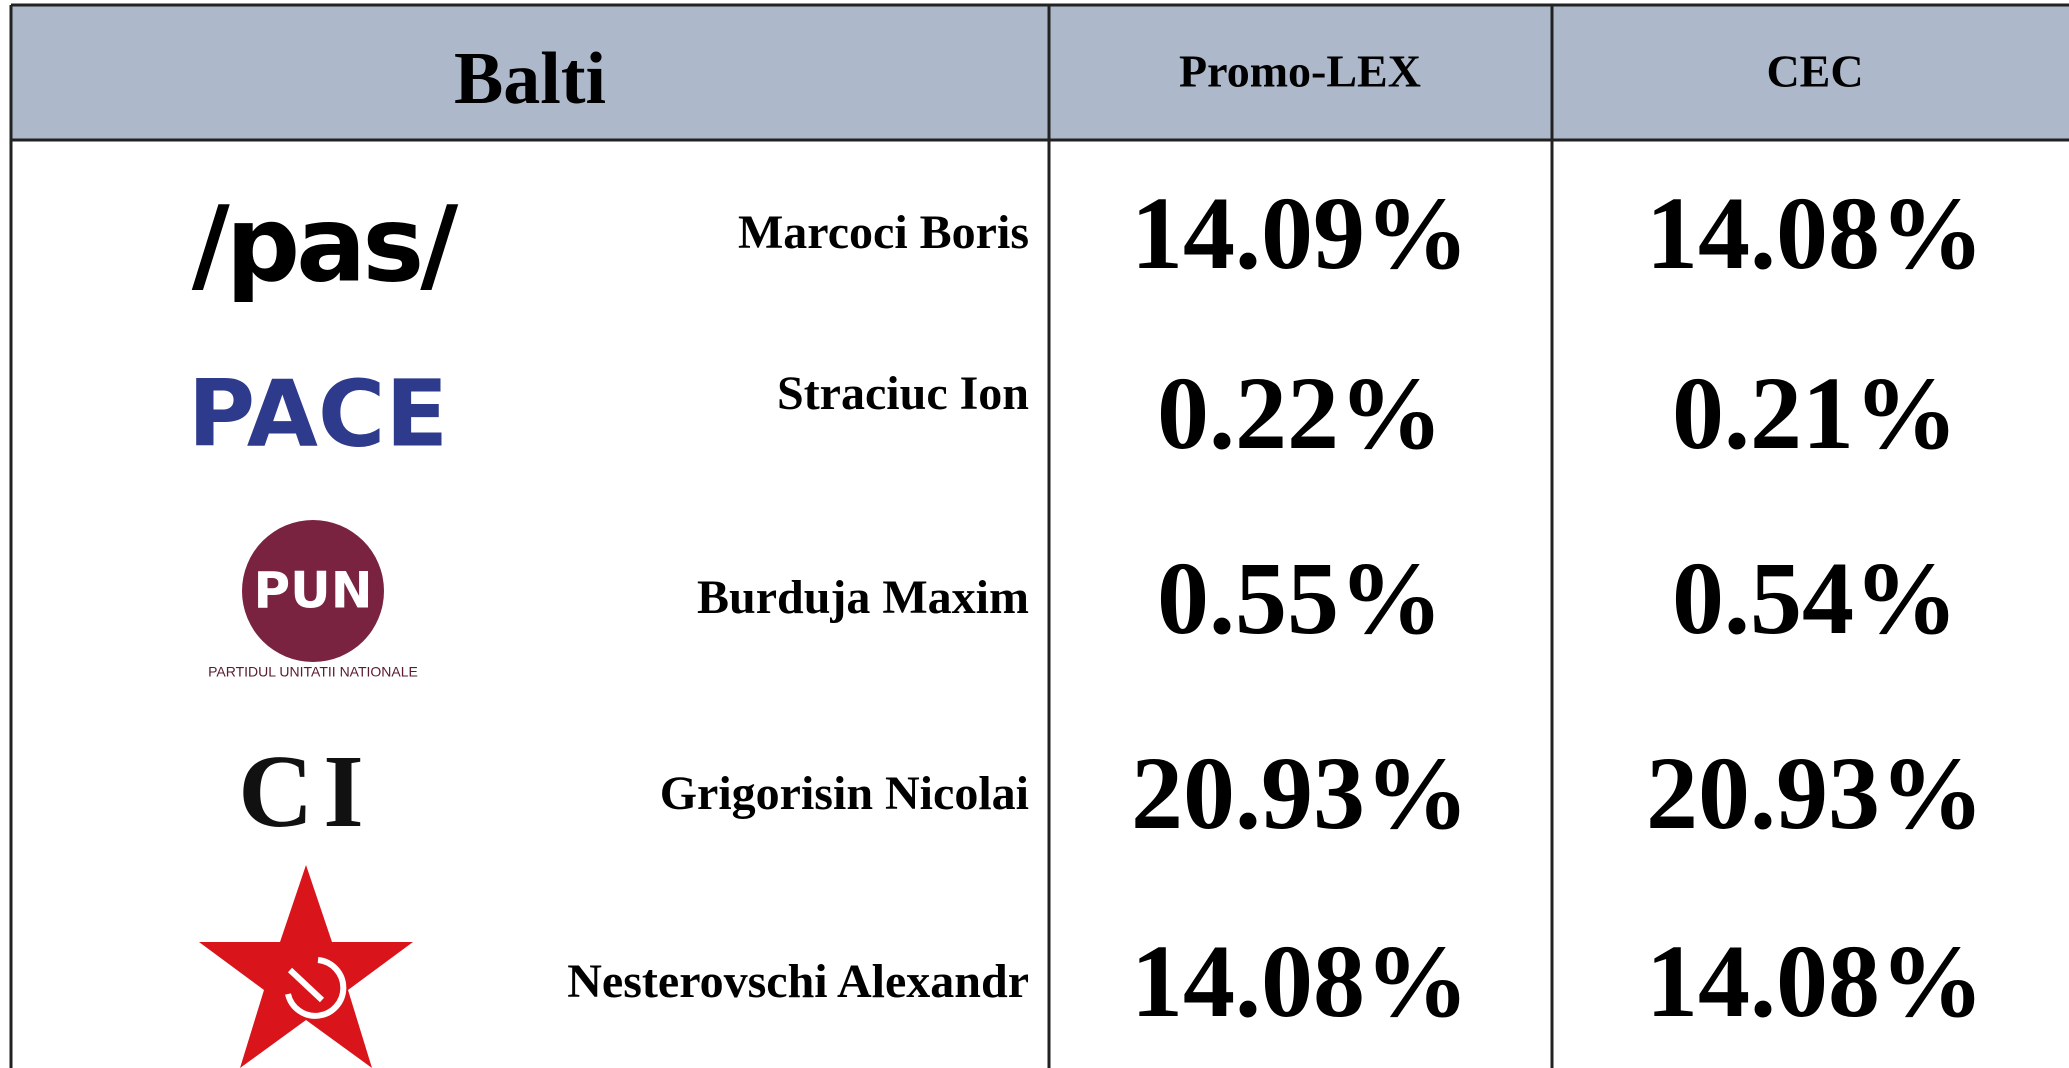 This screenshot has width=2069, height=1068. I want to click on promo-lex-result: 0.22%, so click(1300, 413).